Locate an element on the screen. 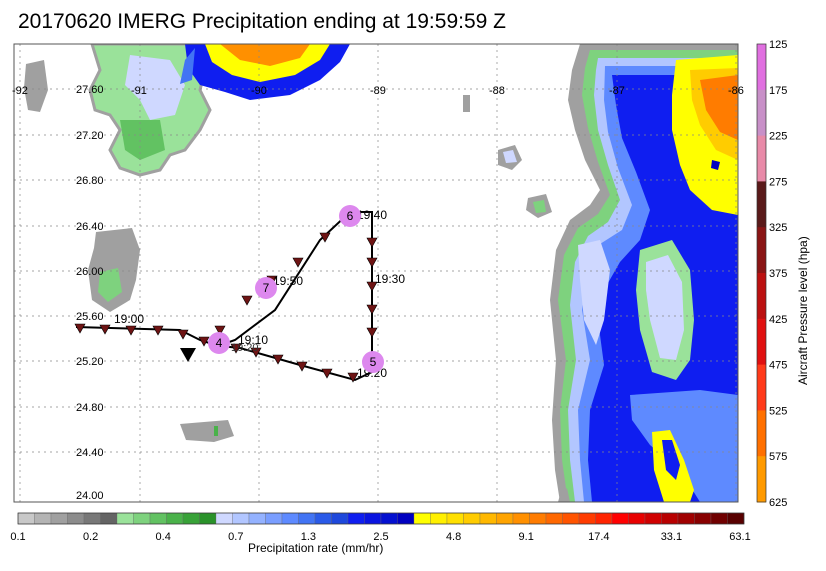 The image size is (826, 571). precip-tick-label: 17.4 is located at coordinates (598, 537).